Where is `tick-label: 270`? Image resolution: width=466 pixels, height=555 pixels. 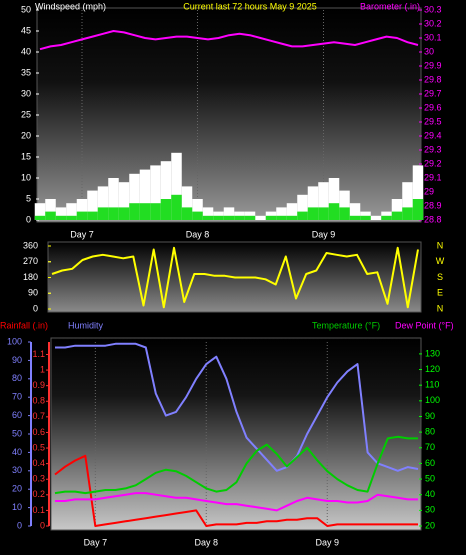 tick-label: 270 is located at coordinates (30, 261).